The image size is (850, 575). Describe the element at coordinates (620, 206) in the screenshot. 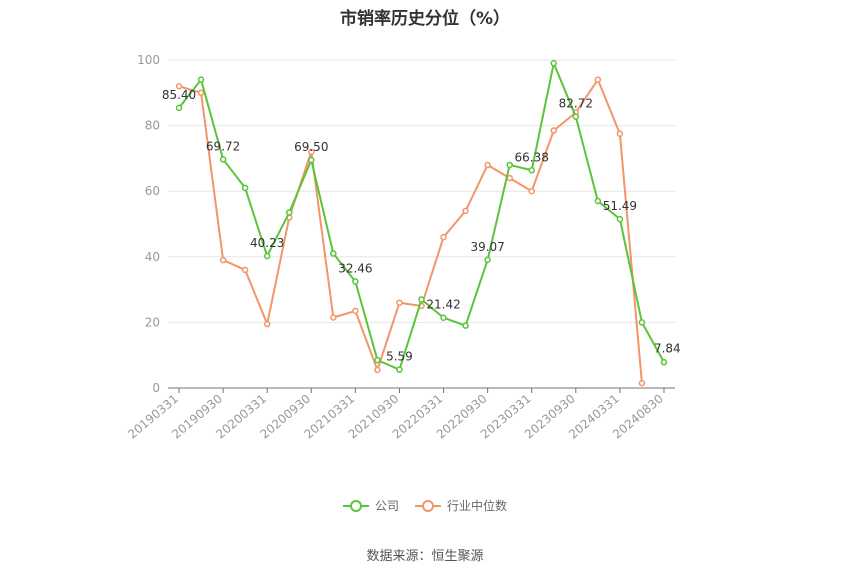

I see `data-label: 51.49` at that location.